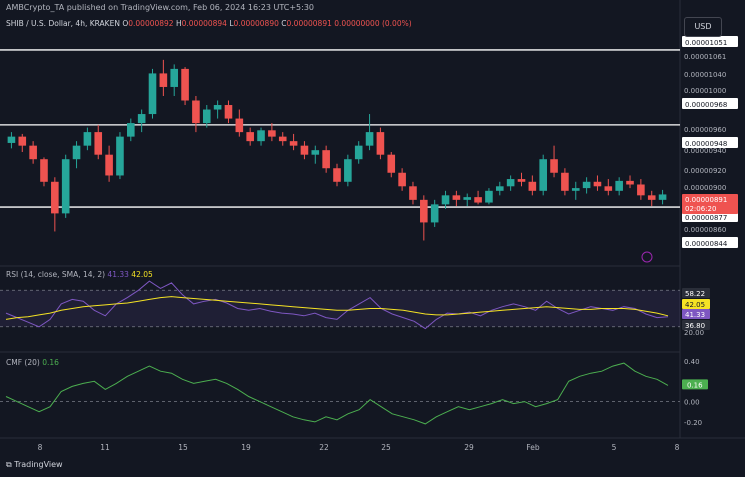 The image size is (745, 477). Describe the element at coordinates (63, 23) in the screenshot. I see `symbol-label: SHIB / U.S. Dollar, 4h, KRAKEN` at that location.